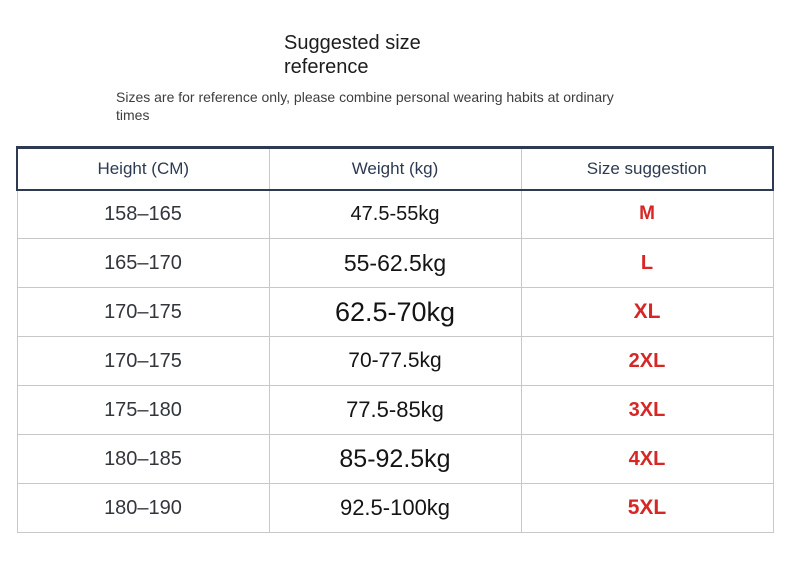 The image size is (790, 568). What do you see at coordinates (143, 214) in the screenshot?
I see `height-cell: 158–165` at bounding box center [143, 214].